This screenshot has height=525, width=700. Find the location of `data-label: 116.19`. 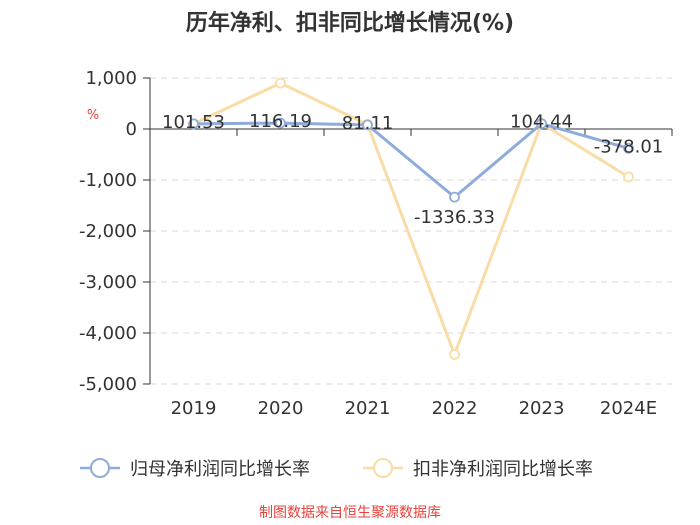

data-label: 116.19 is located at coordinates (280, 121).